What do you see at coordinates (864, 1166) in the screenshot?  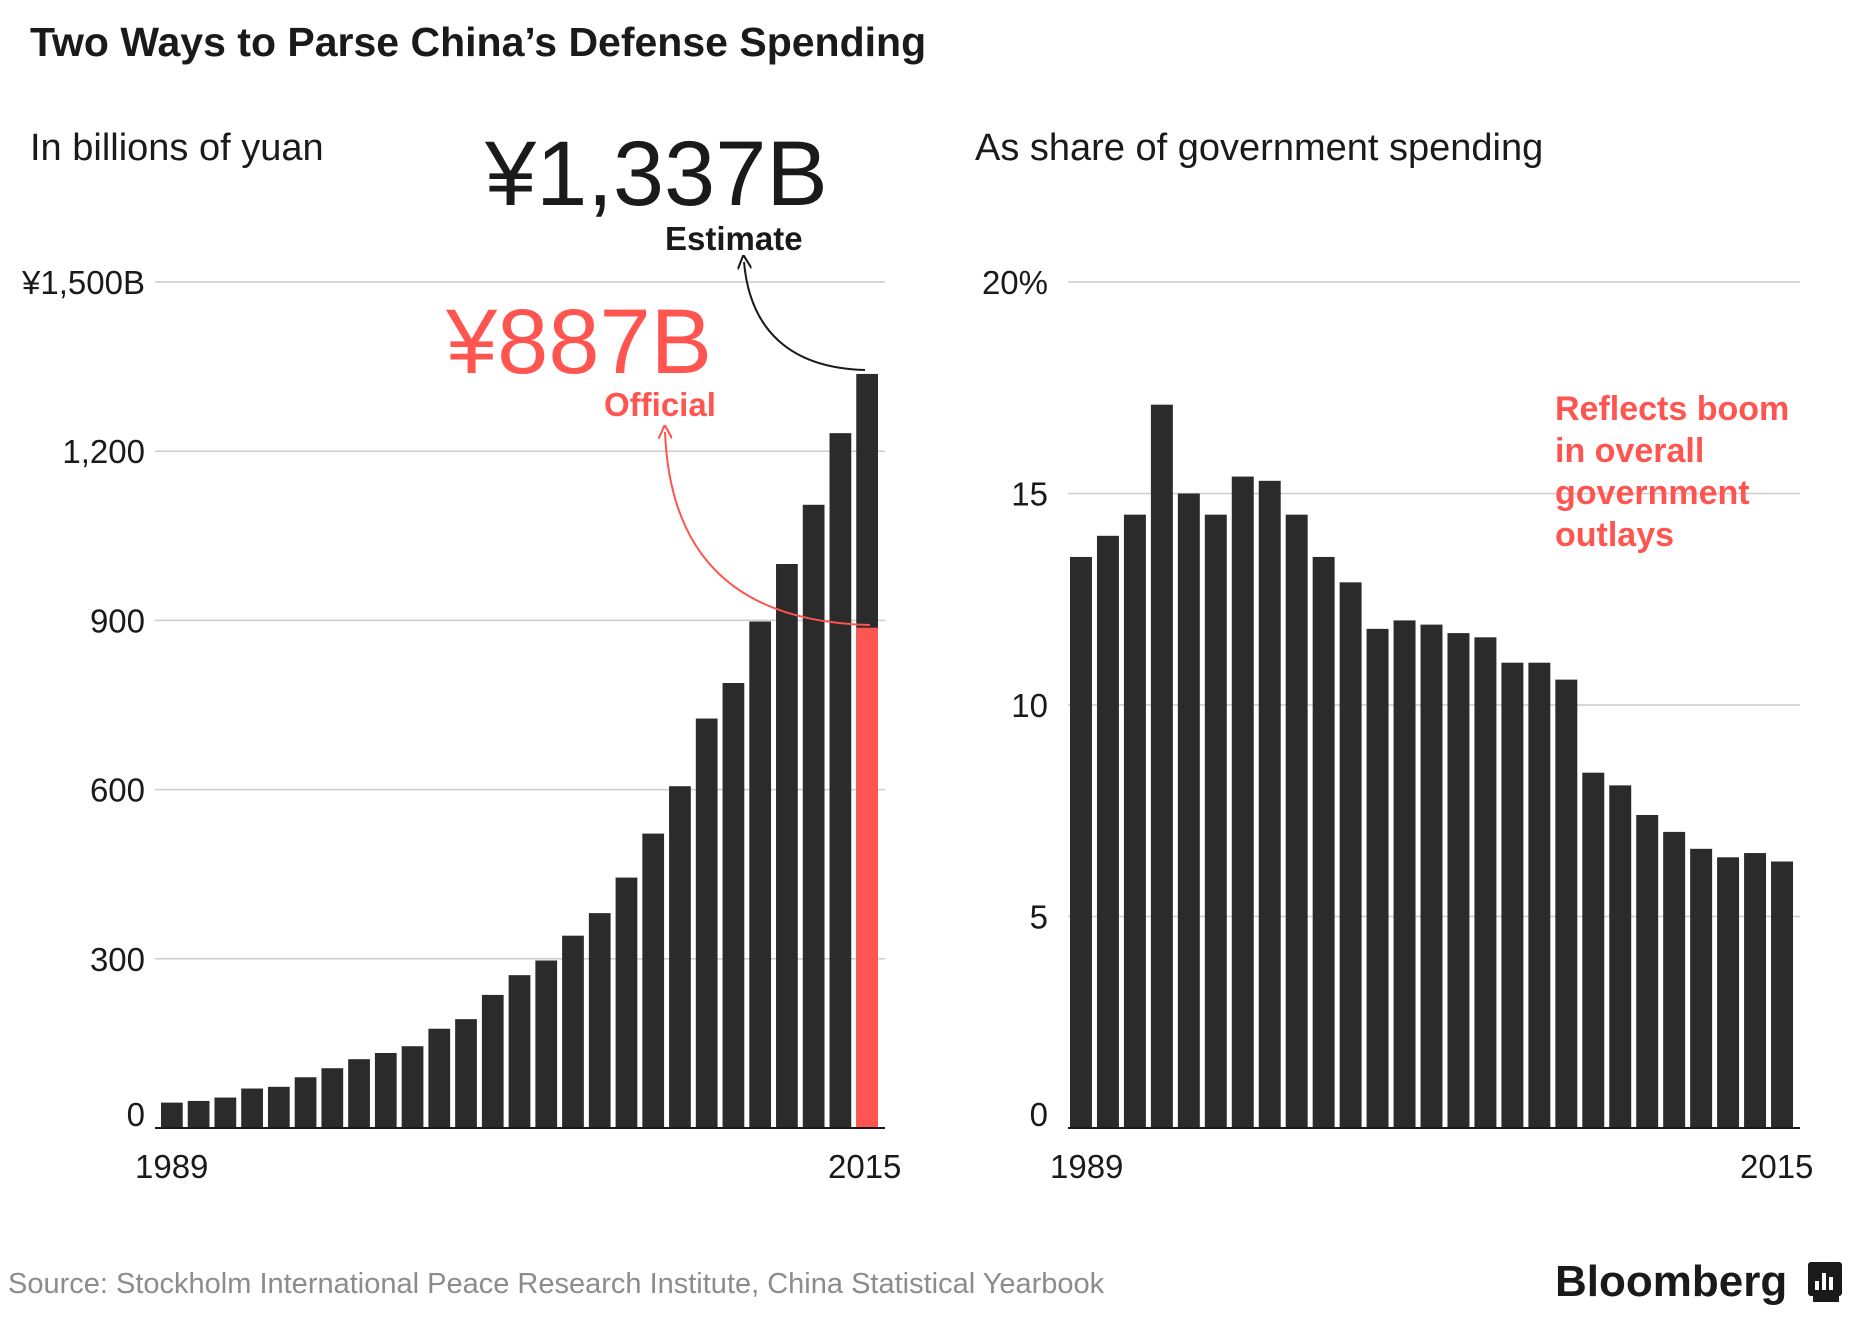 I see `left-x-tick-end: 2015` at bounding box center [864, 1166].